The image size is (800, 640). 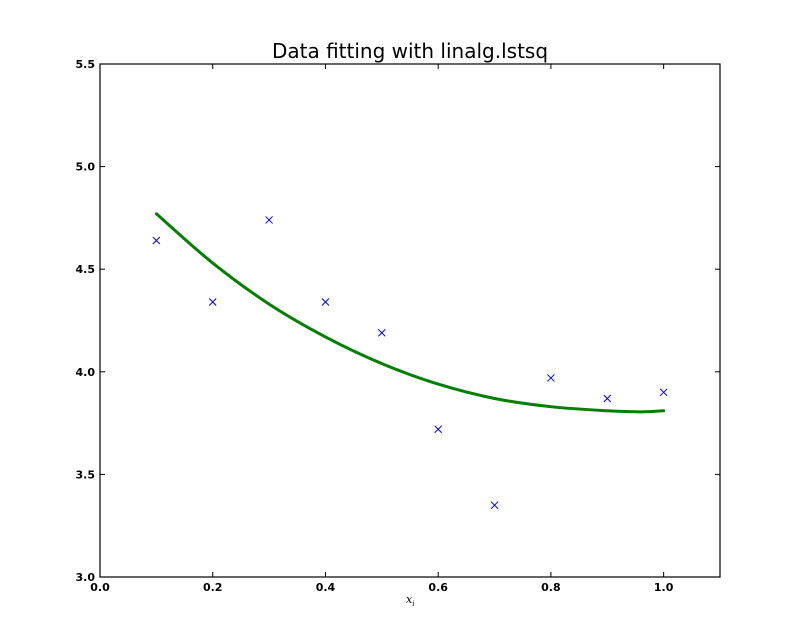 I want to click on x-tick-label: 0.4, so click(x=326, y=587).